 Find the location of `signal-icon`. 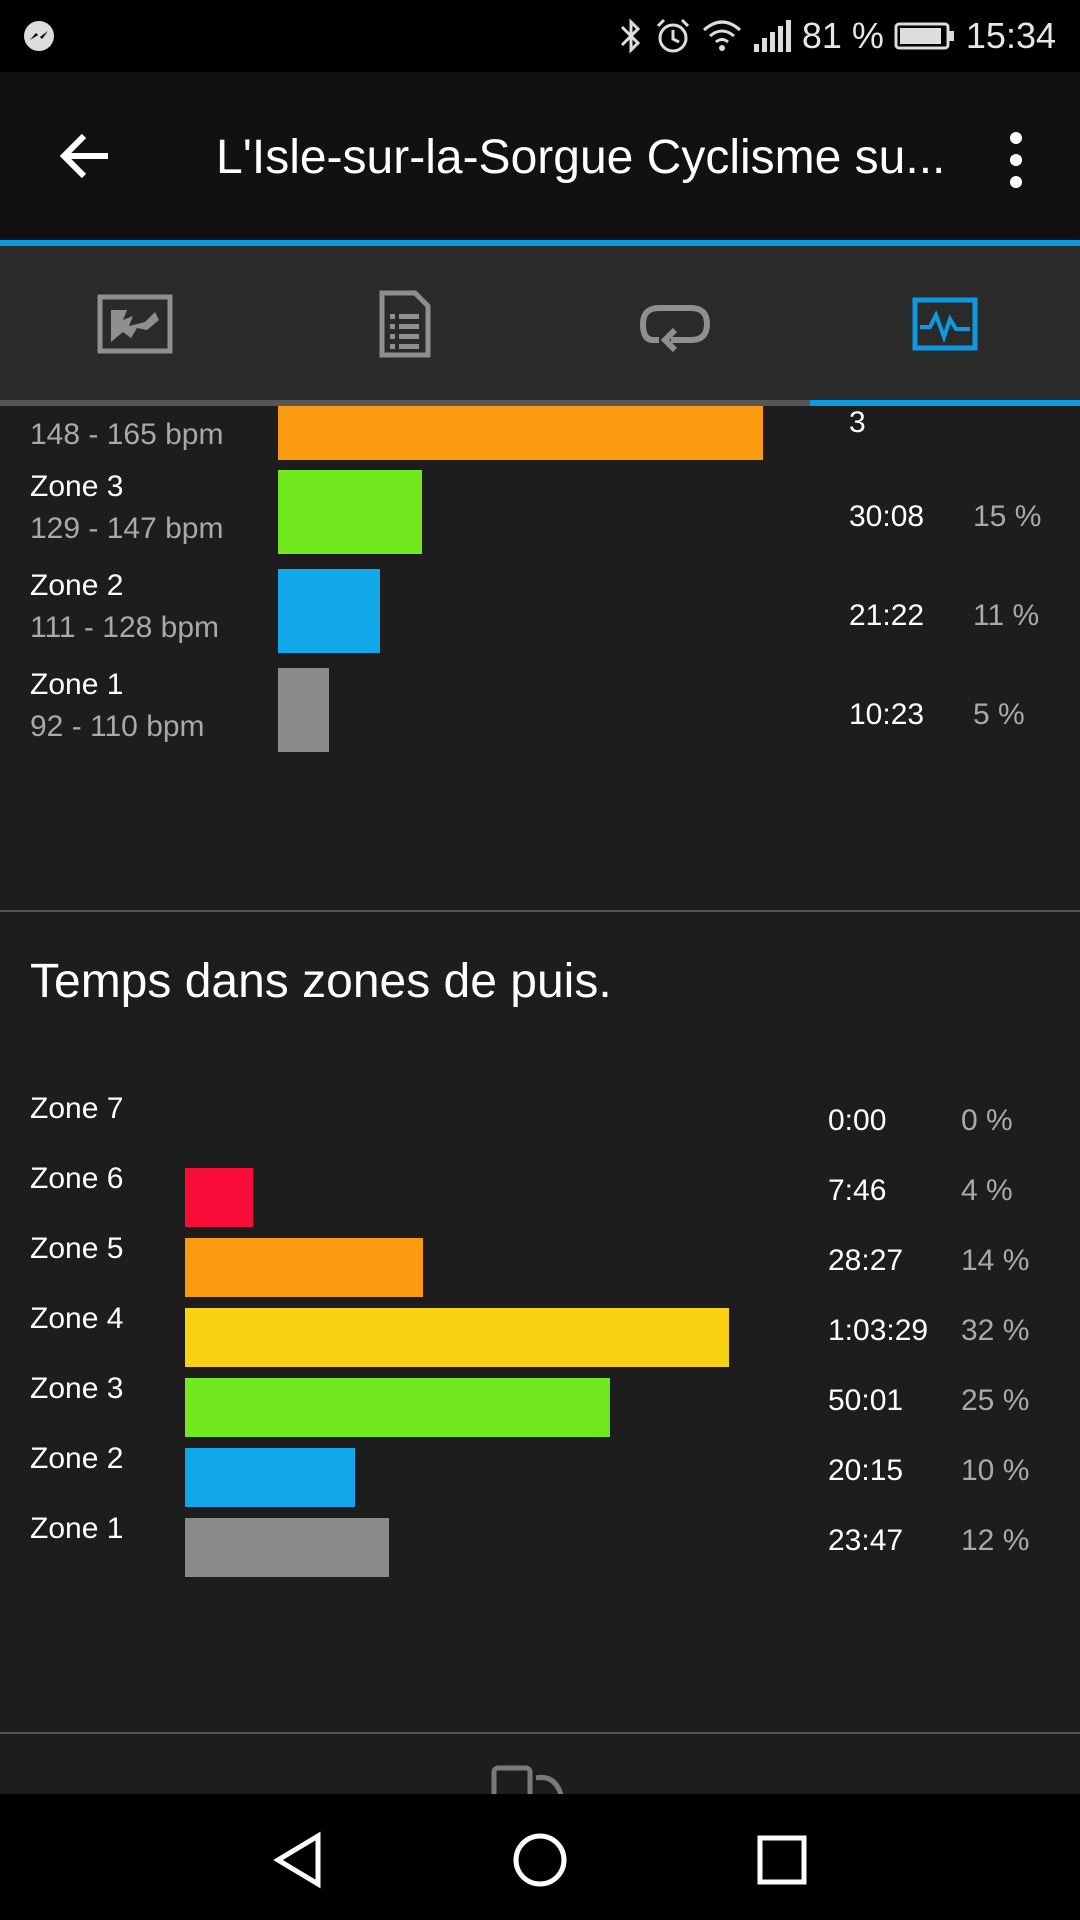

signal-icon is located at coordinates (772, 36).